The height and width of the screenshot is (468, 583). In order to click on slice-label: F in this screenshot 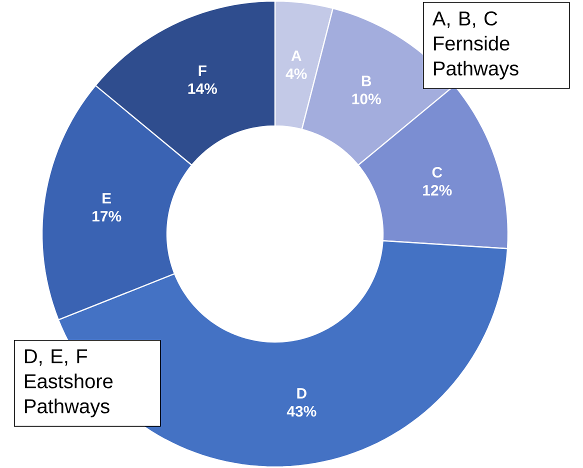, I will do `click(202, 71)`.